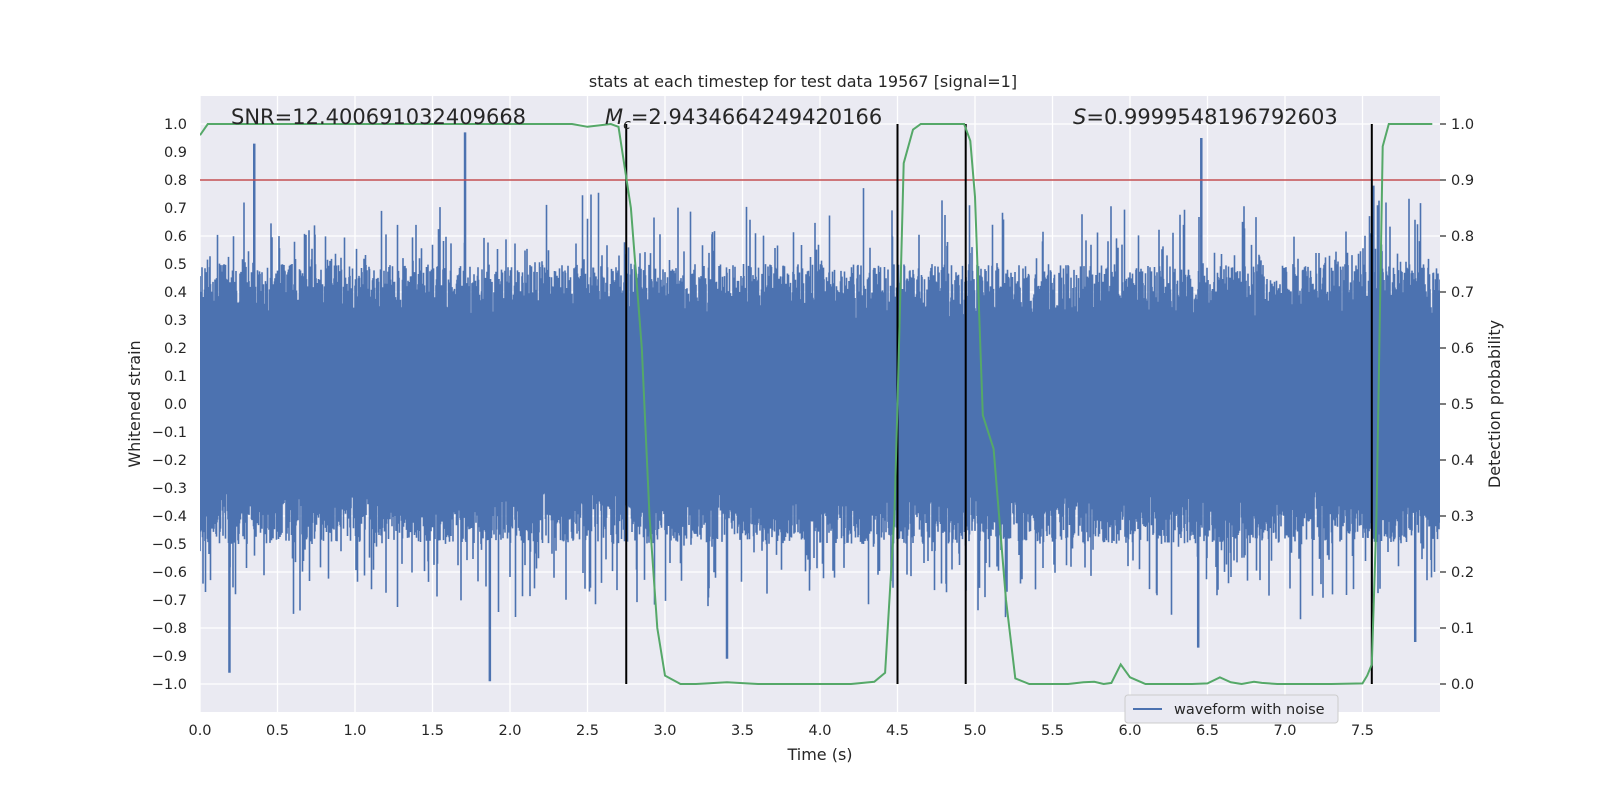  Describe the element at coordinates (742, 731) in the screenshot. I see `x-tick-label: 3.5` at that location.